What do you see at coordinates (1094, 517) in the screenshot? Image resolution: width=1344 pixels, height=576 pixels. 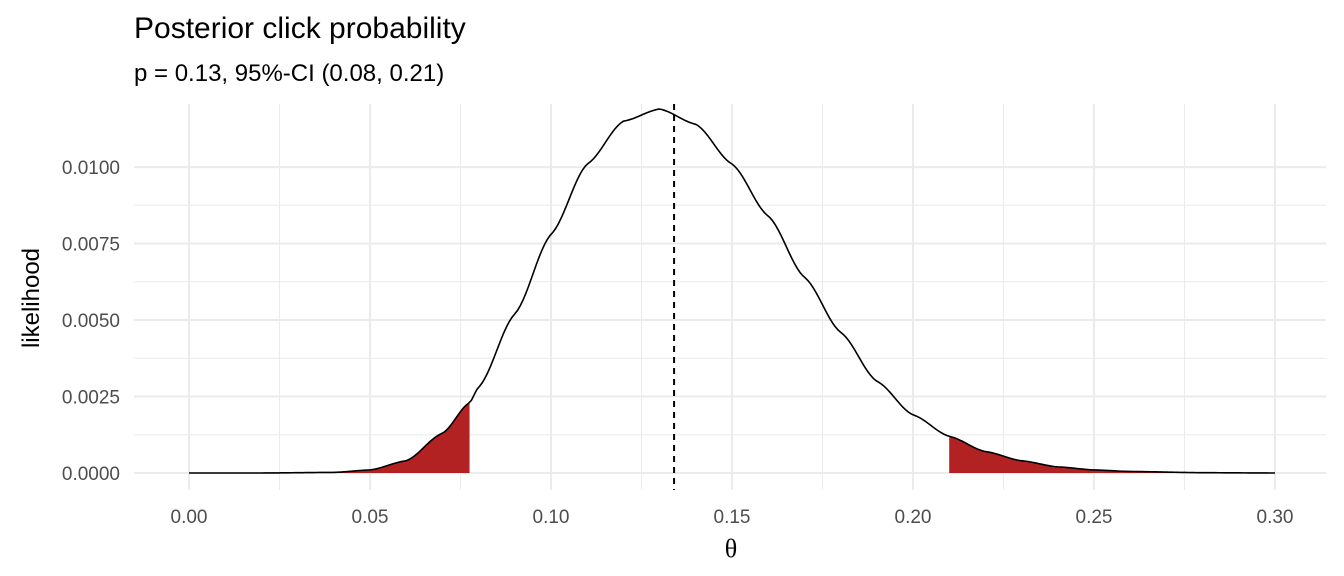 I see `x-tick-label: 0.25` at bounding box center [1094, 517].